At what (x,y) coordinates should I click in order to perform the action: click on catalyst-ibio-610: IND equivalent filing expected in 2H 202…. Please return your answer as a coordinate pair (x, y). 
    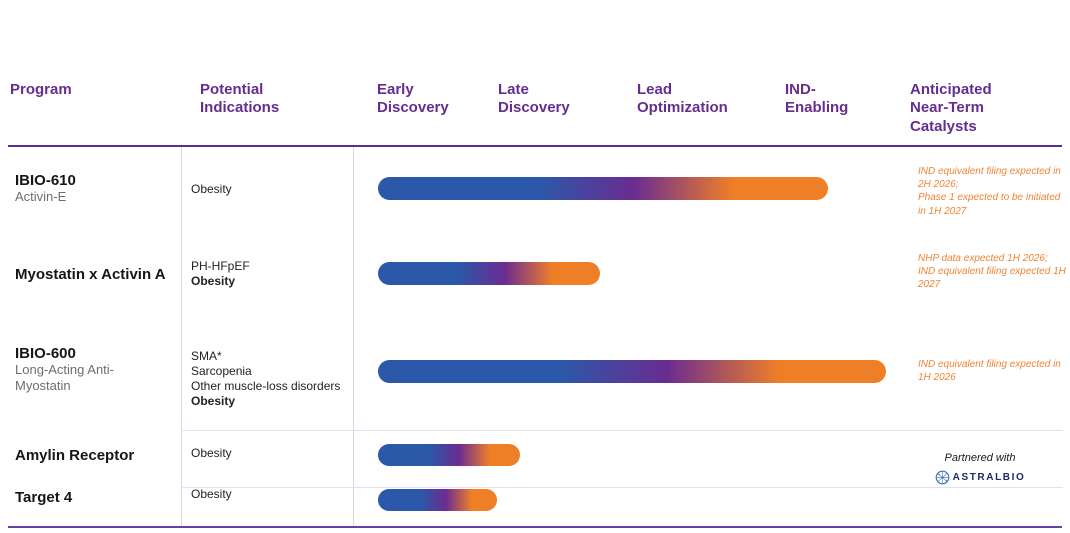
    Looking at the image, I should click on (989, 191).